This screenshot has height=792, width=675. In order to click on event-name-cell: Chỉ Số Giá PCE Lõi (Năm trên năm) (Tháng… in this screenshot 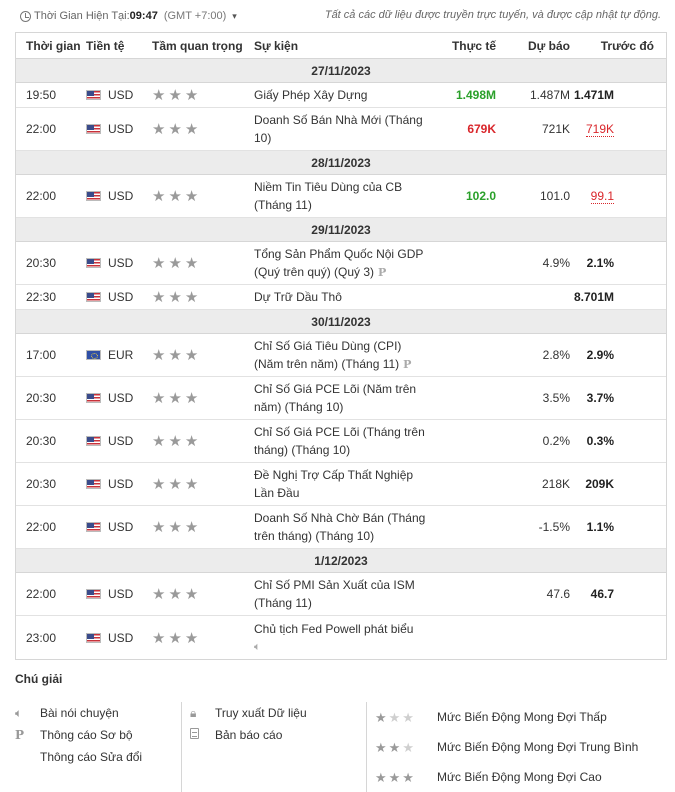, I will do `click(341, 398)`.